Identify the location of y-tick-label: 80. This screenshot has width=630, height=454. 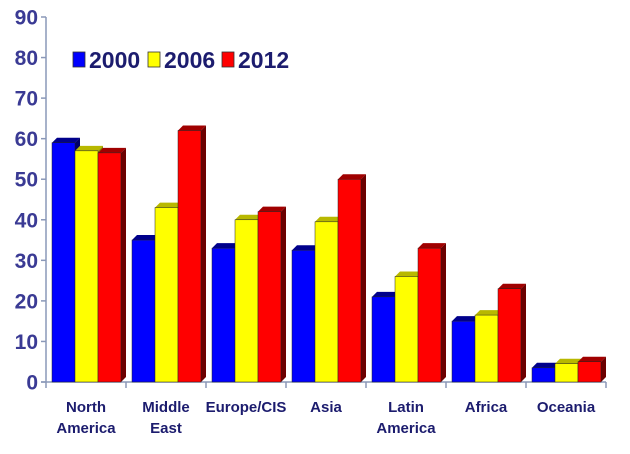
(26, 58).